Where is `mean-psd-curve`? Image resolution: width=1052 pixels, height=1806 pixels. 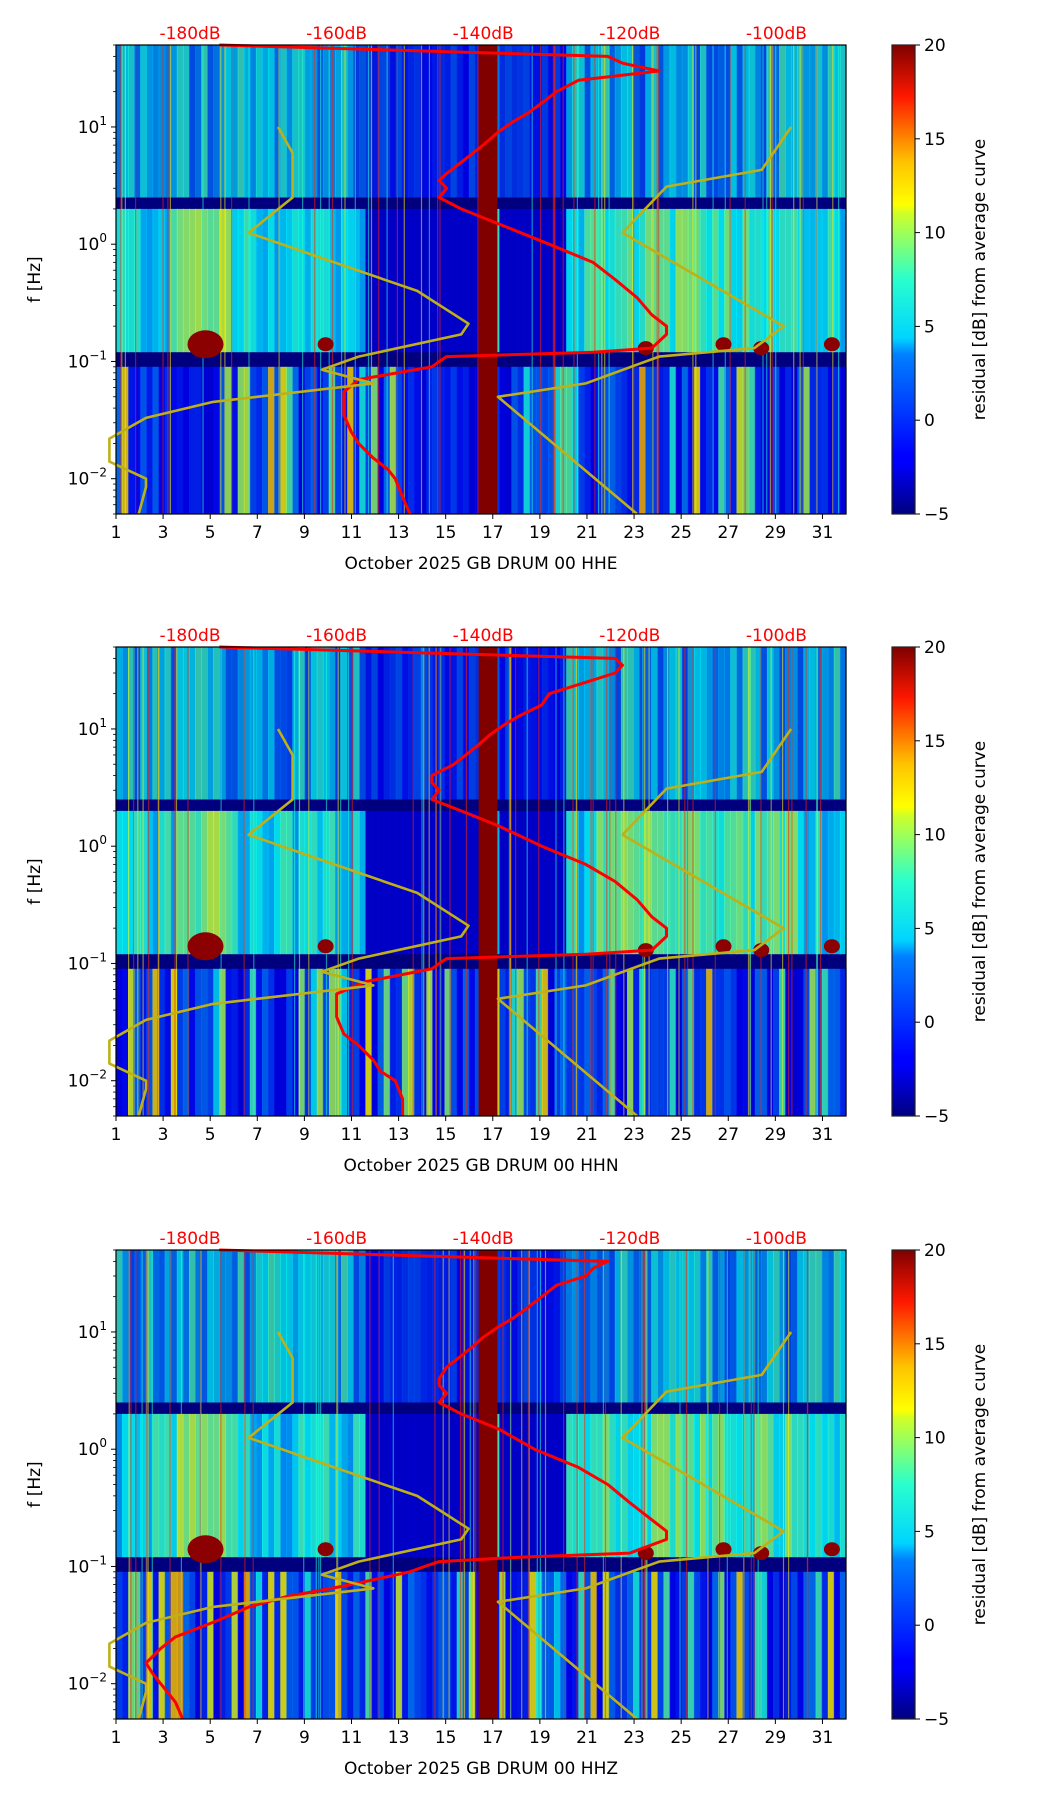 mean-psd-curve is located at coordinates (443, 279).